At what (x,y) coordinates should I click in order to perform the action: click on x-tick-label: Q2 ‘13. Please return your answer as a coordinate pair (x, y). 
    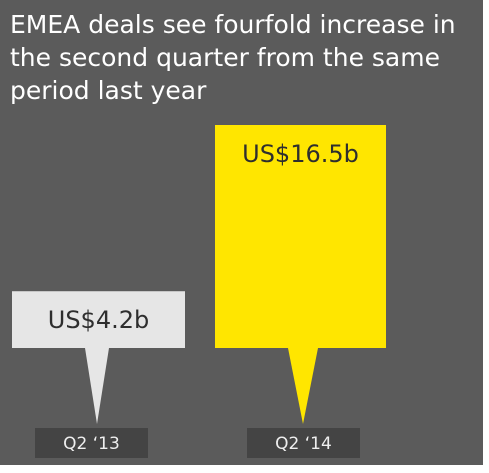
    Looking at the image, I should click on (91, 444).